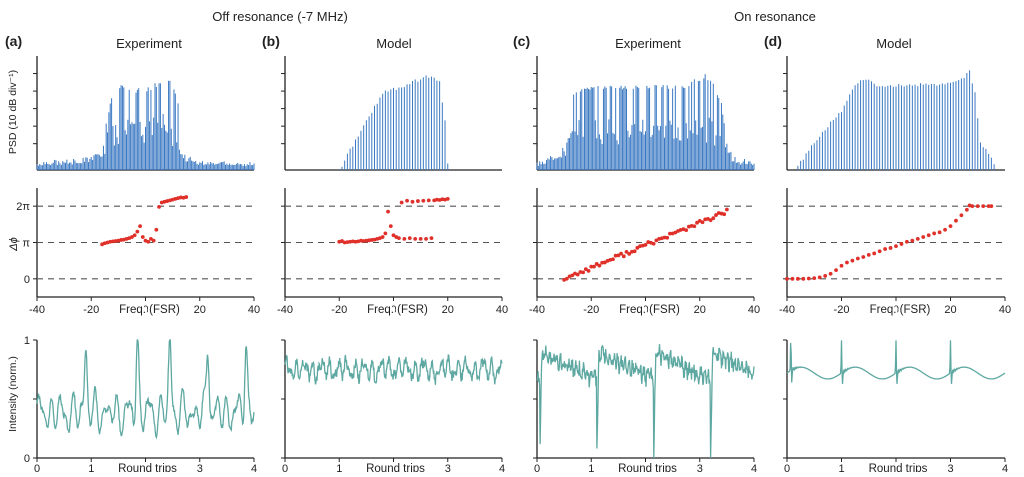  Describe the element at coordinates (448, 310) in the screenshot. I see `phase-b-x-tick-label-3: 20` at that location.